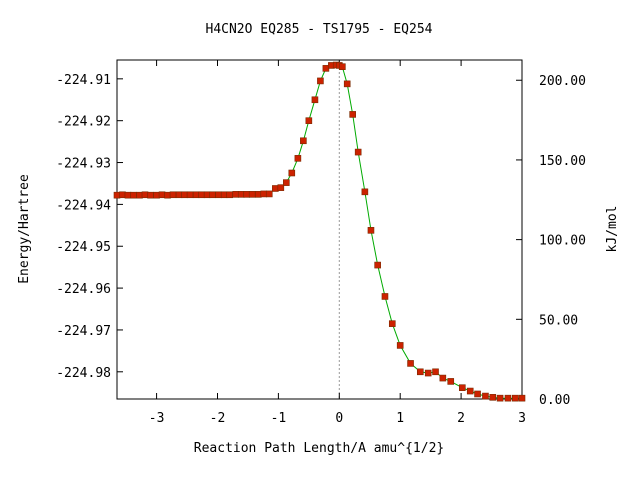 The width and height of the screenshot is (640, 480). What do you see at coordinates (218, 418) in the screenshot?
I see `x-tick-label: -2` at bounding box center [218, 418].